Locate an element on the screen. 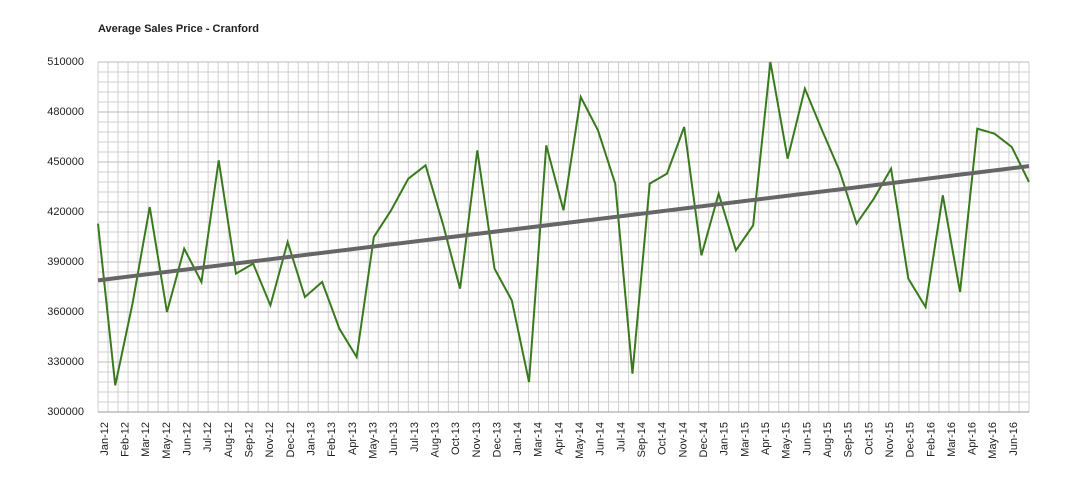  x-tick-label: Mar-14 is located at coordinates (539, 439).